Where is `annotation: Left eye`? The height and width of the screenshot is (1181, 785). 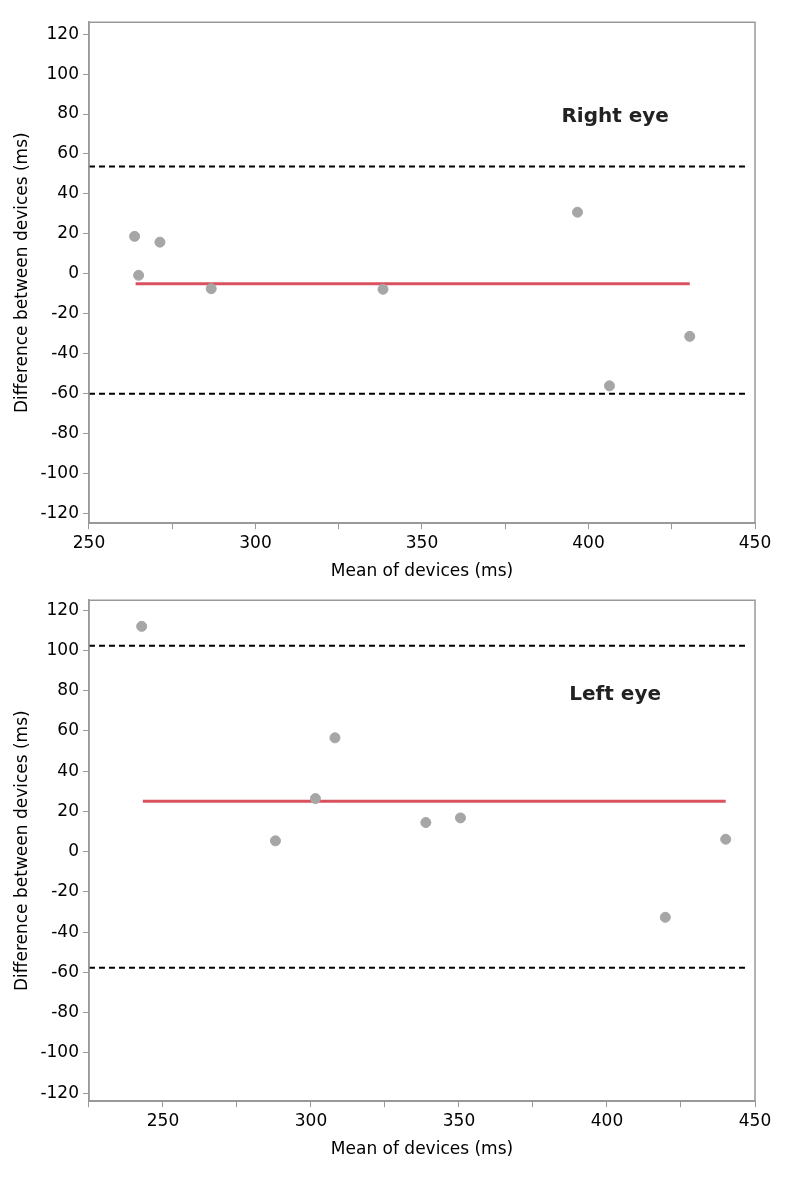
annotation: Left eye is located at coordinates (615, 693).